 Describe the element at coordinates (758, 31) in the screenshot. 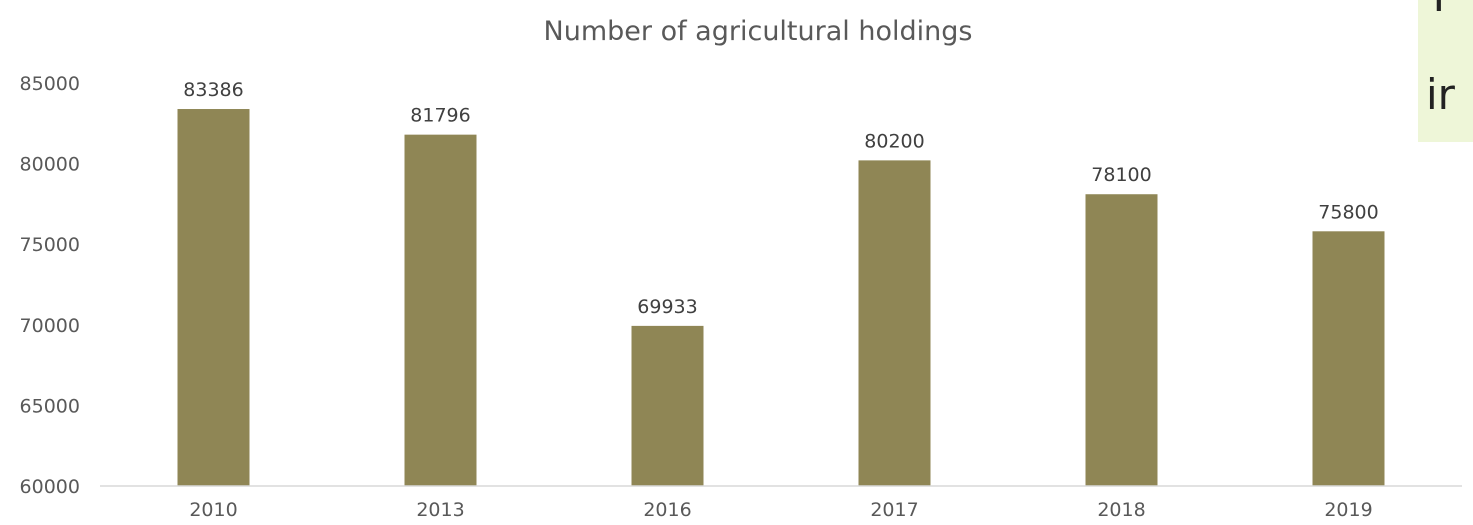

I see `chart-title: Number of agricultural holdings` at that location.